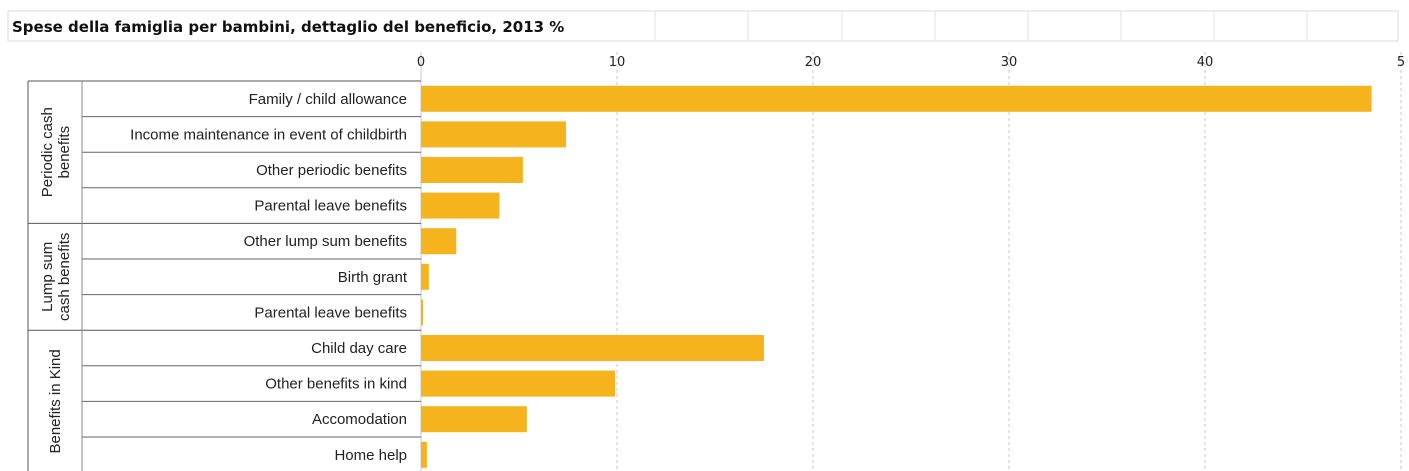 Image resolution: width=1409 pixels, height=471 pixels. I want to click on x-tick-label: 40, so click(1205, 62).